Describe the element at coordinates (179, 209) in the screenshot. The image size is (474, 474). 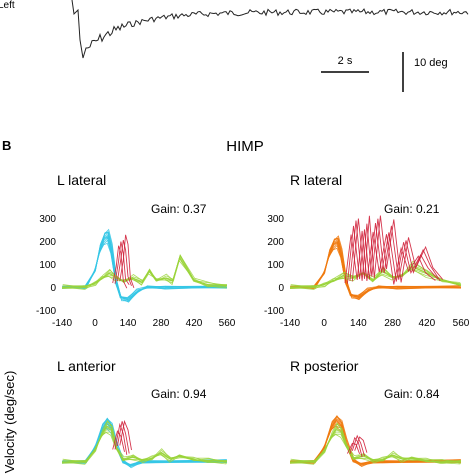
I see `gain-annotation: Gain: 0.37` at that location.